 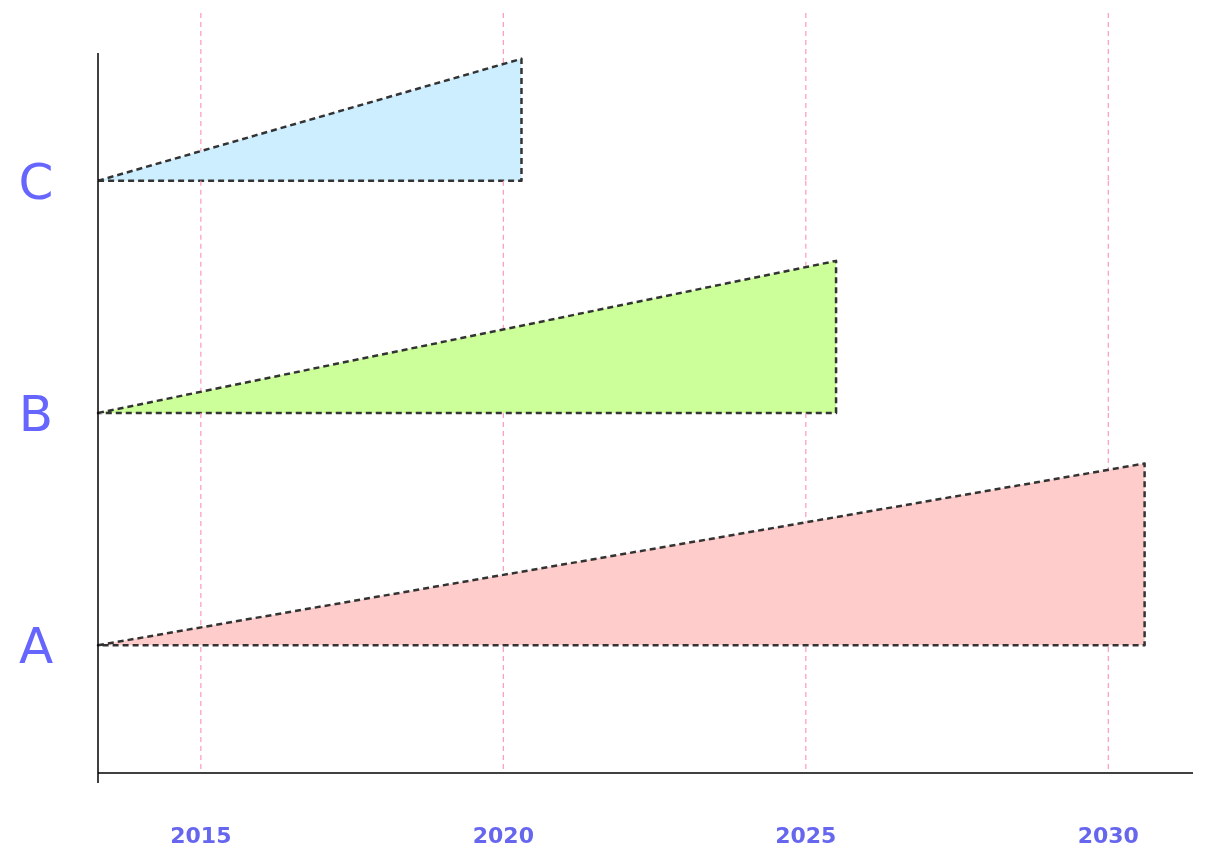 What do you see at coordinates (806, 835) in the screenshot?
I see `x-tick-label: 2025` at bounding box center [806, 835].